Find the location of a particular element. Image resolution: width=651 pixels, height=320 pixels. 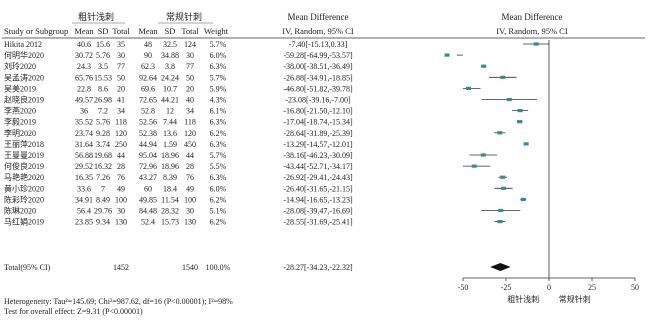

study-ci-cell: -46.80[-51.82,-39.78] is located at coordinates (318, 88).